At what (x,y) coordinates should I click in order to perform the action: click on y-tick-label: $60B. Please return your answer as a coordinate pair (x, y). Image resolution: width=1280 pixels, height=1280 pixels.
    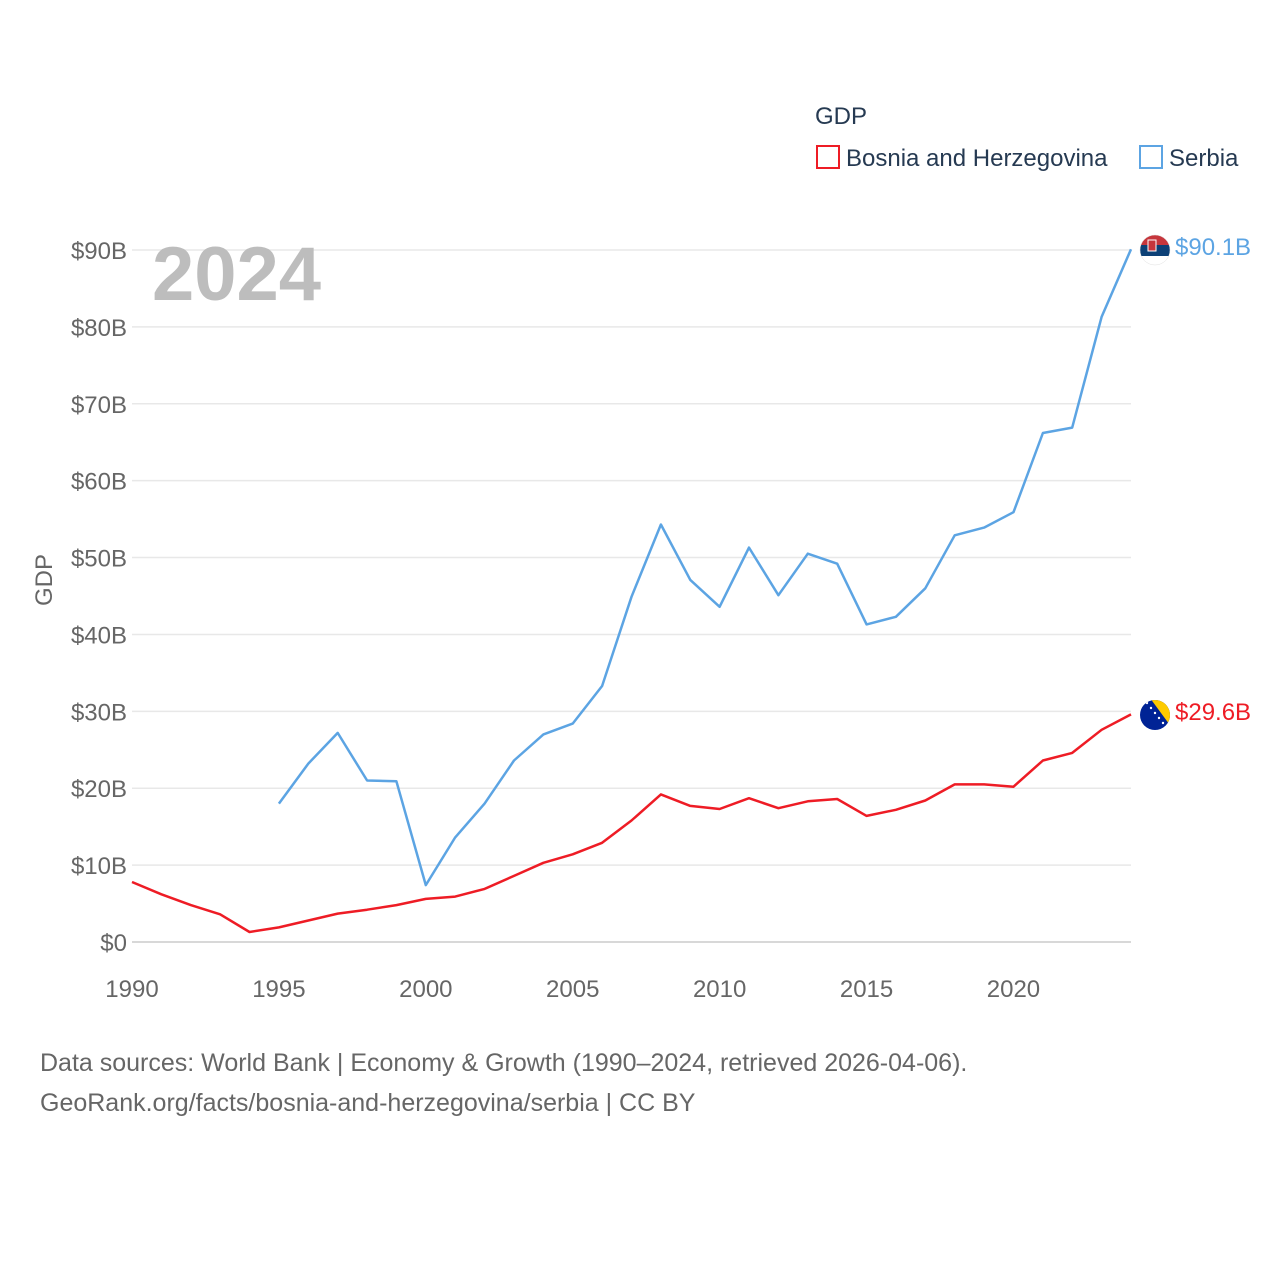
    Looking at the image, I should click on (99, 482).